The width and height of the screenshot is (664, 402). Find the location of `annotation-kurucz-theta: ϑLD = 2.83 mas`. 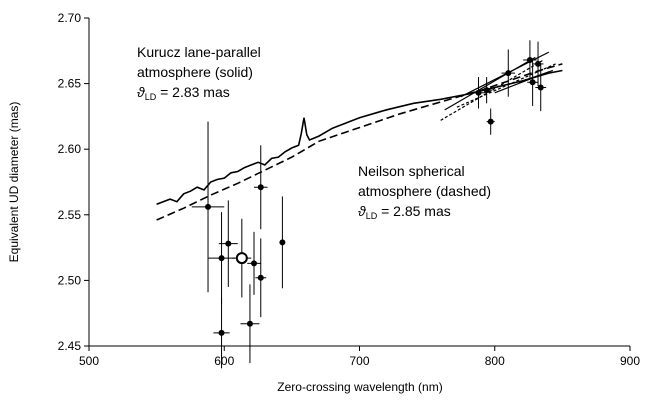

annotation-kurucz-theta: ϑLD = 2.83 mas is located at coordinates (183, 93).